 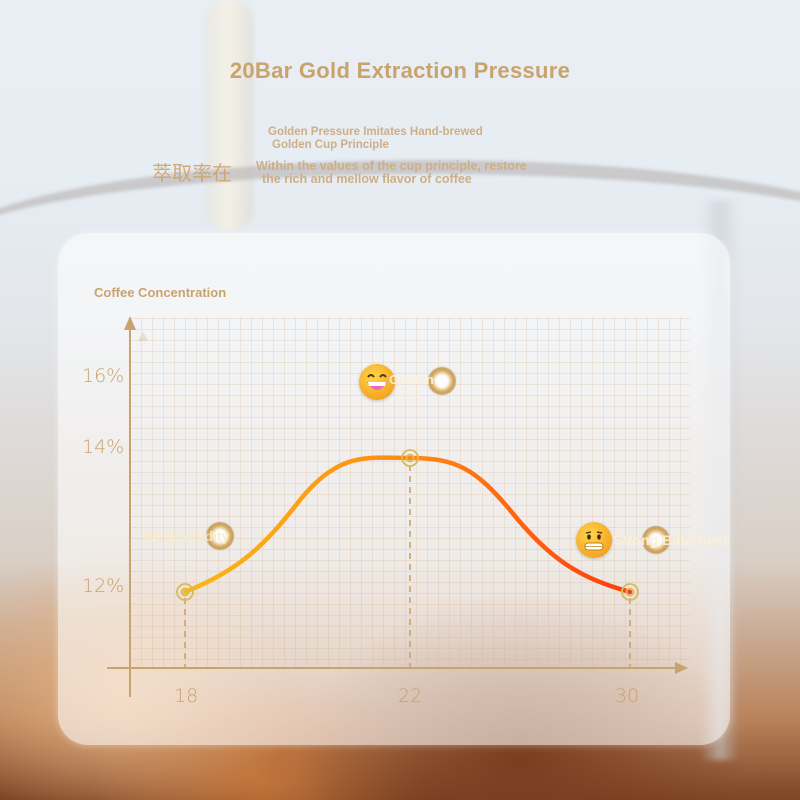 I want to click on golden-cup-label: Golden Cup, so click(x=411, y=386).